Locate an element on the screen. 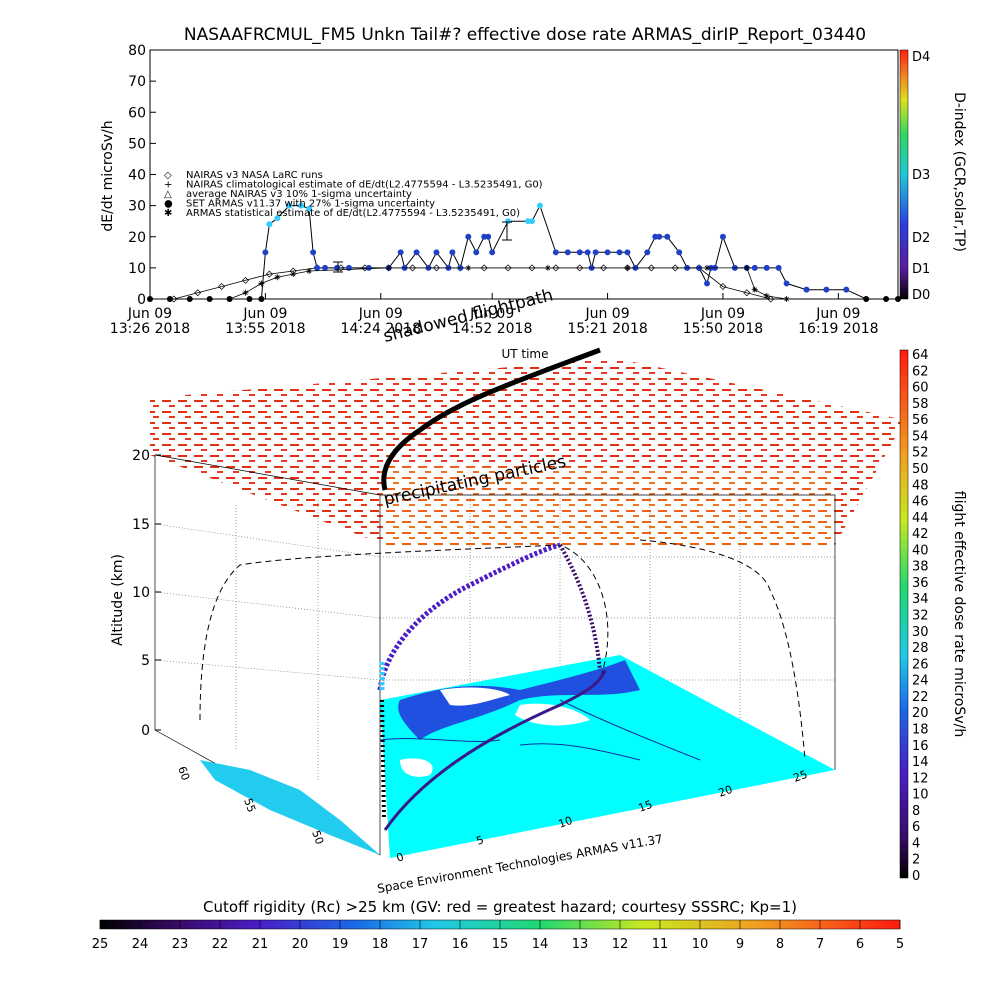  rigidity-tick-label: 19 is located at coordinates (340, 944).